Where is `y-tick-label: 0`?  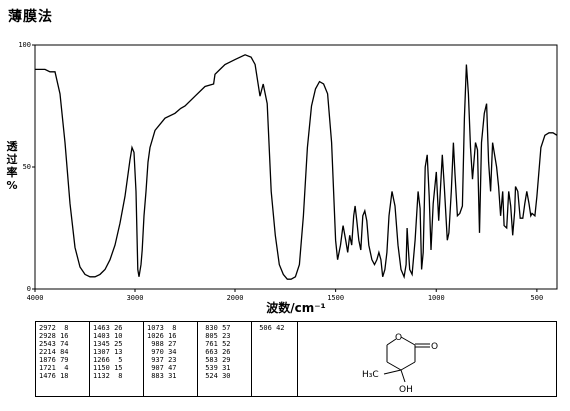
y-tick-label: 0 is located at coordinates (29, 289).